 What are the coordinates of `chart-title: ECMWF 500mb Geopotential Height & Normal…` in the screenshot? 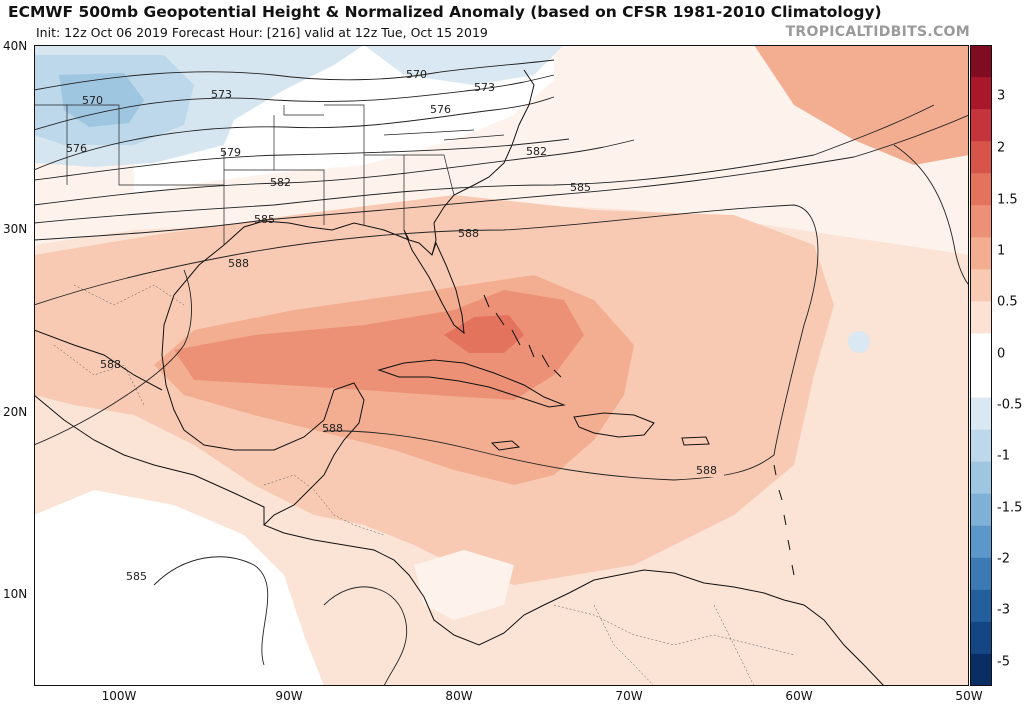 It's located at (445, 12).